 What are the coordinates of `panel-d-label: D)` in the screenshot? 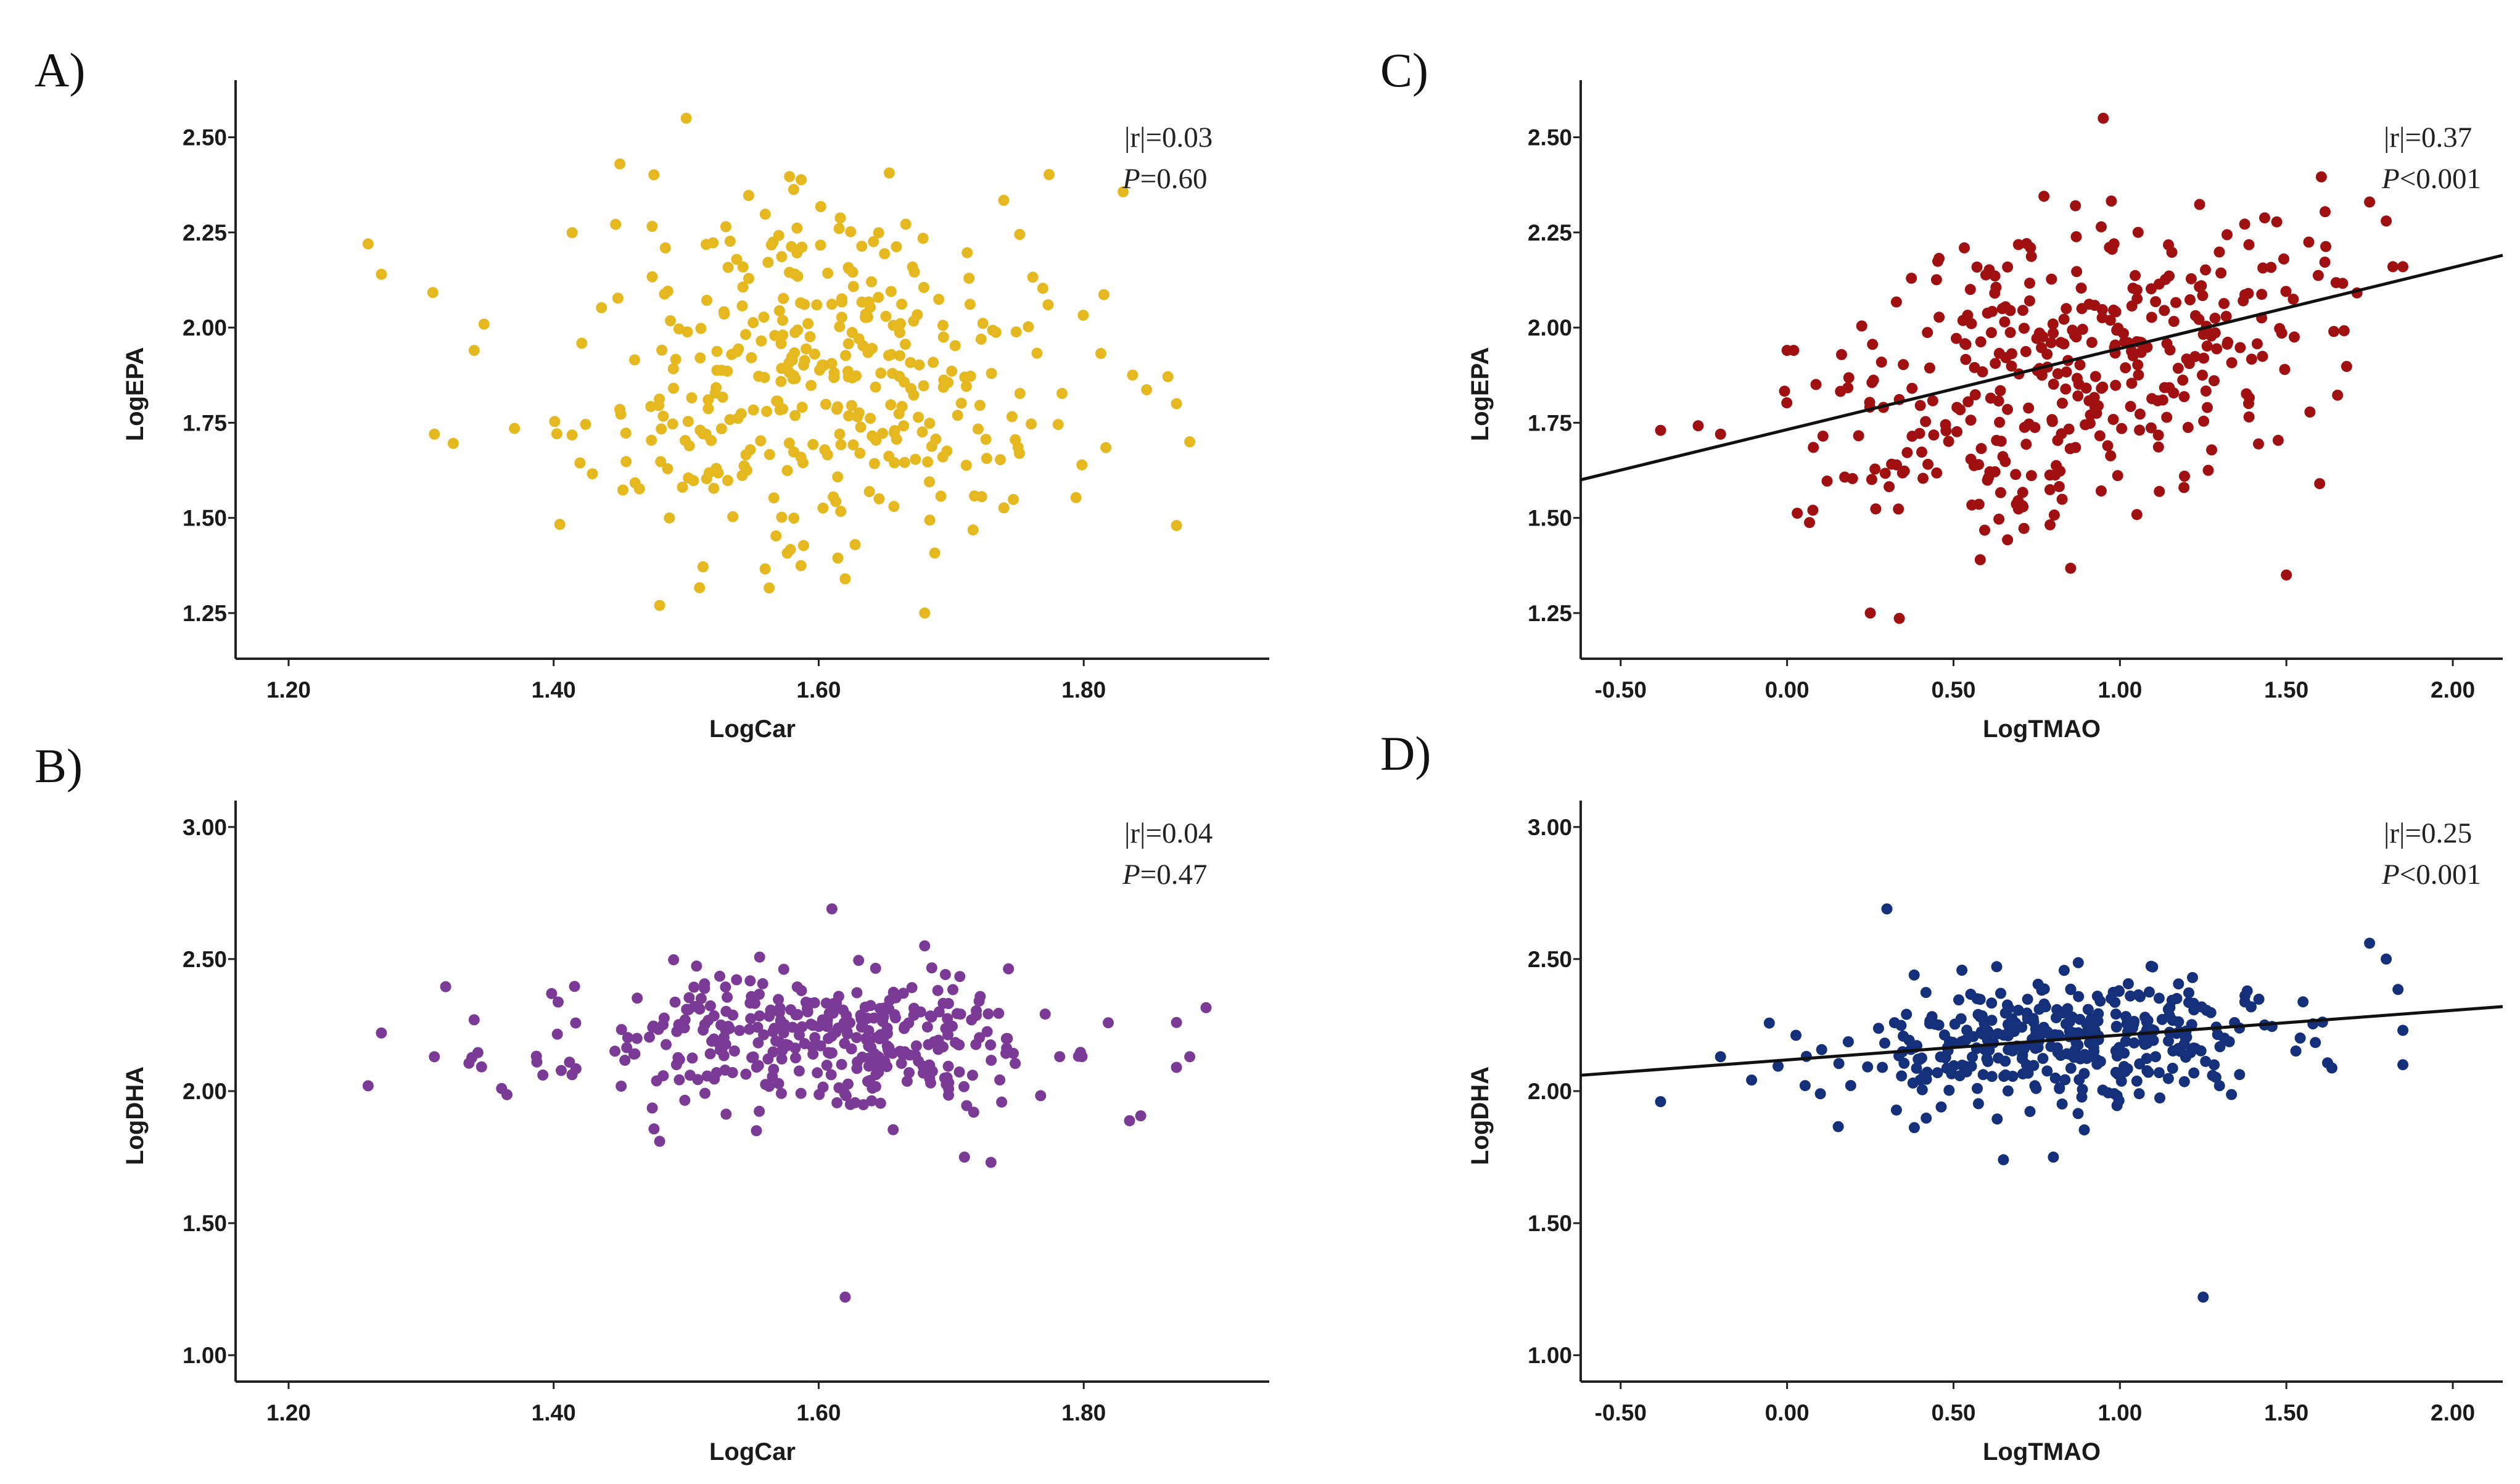 It's located at (1405, 753).